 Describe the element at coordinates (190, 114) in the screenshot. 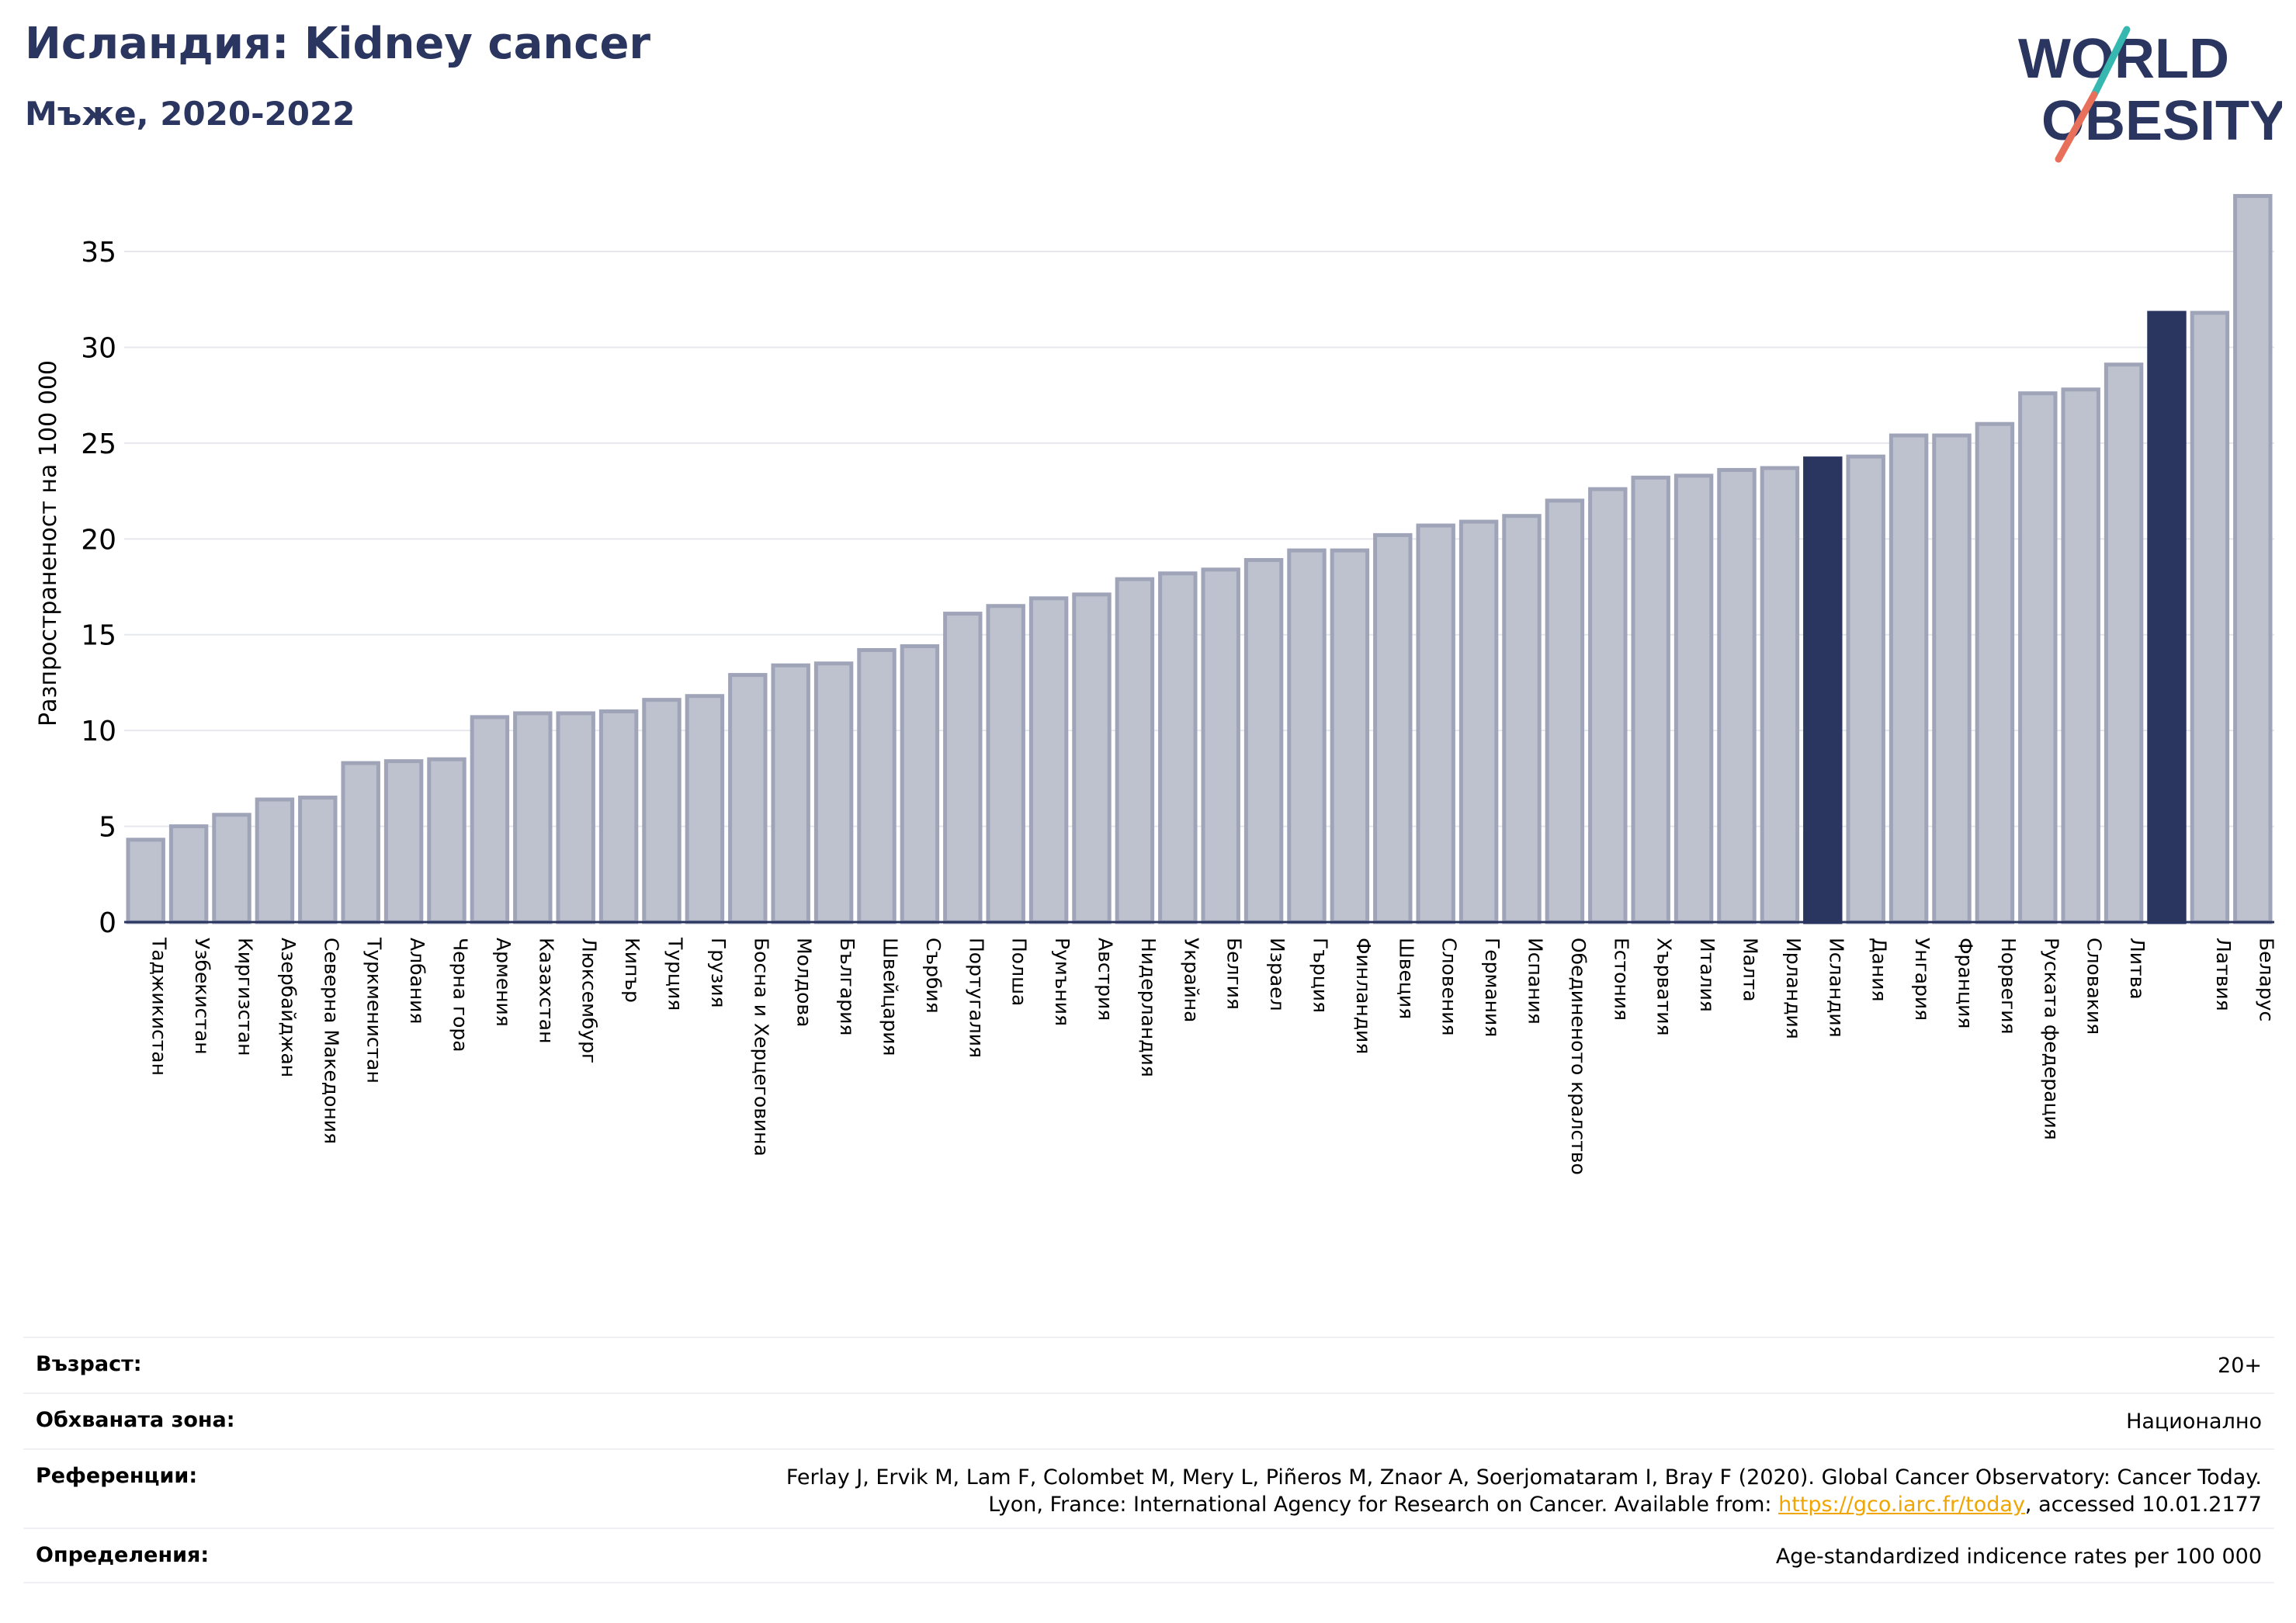

I see `chart-subtitle: Мъже, 2020-2022` at that location.